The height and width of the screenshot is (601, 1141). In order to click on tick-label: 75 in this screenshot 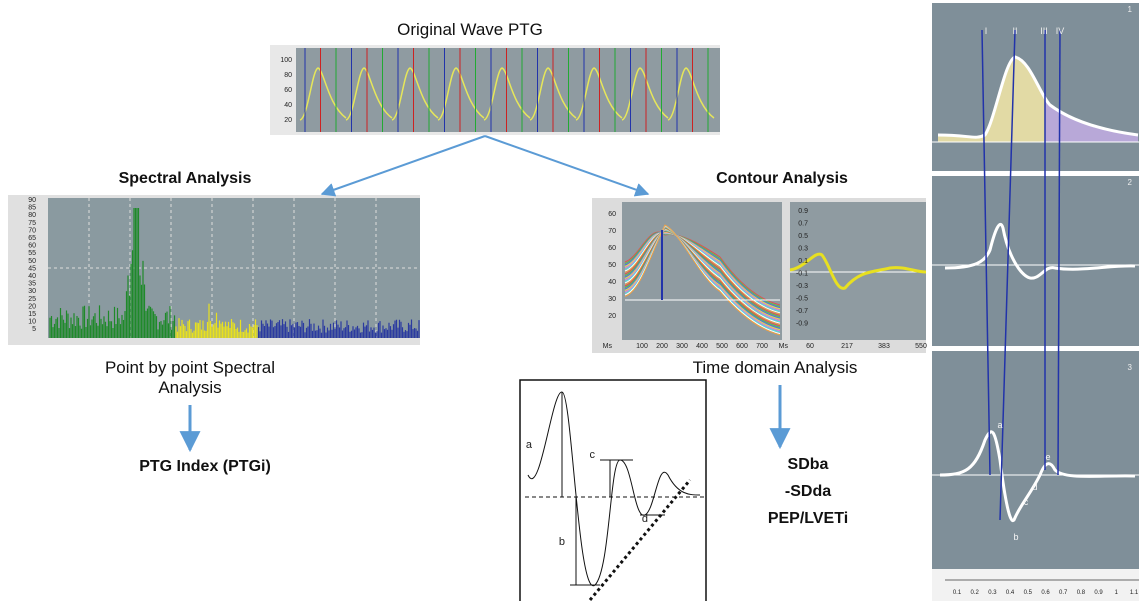, I will do `click(32, 223)`.